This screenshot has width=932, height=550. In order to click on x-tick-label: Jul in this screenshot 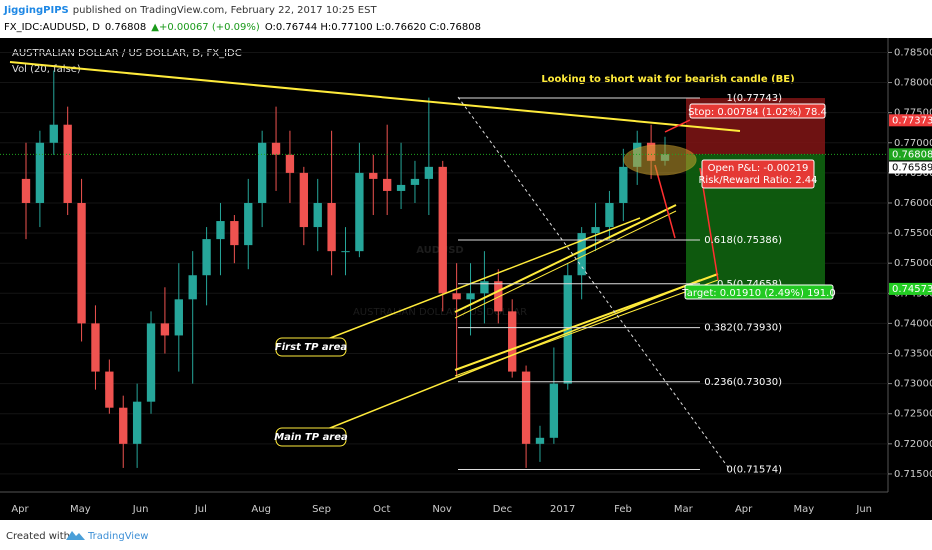, I will do `click(200, 509)`.